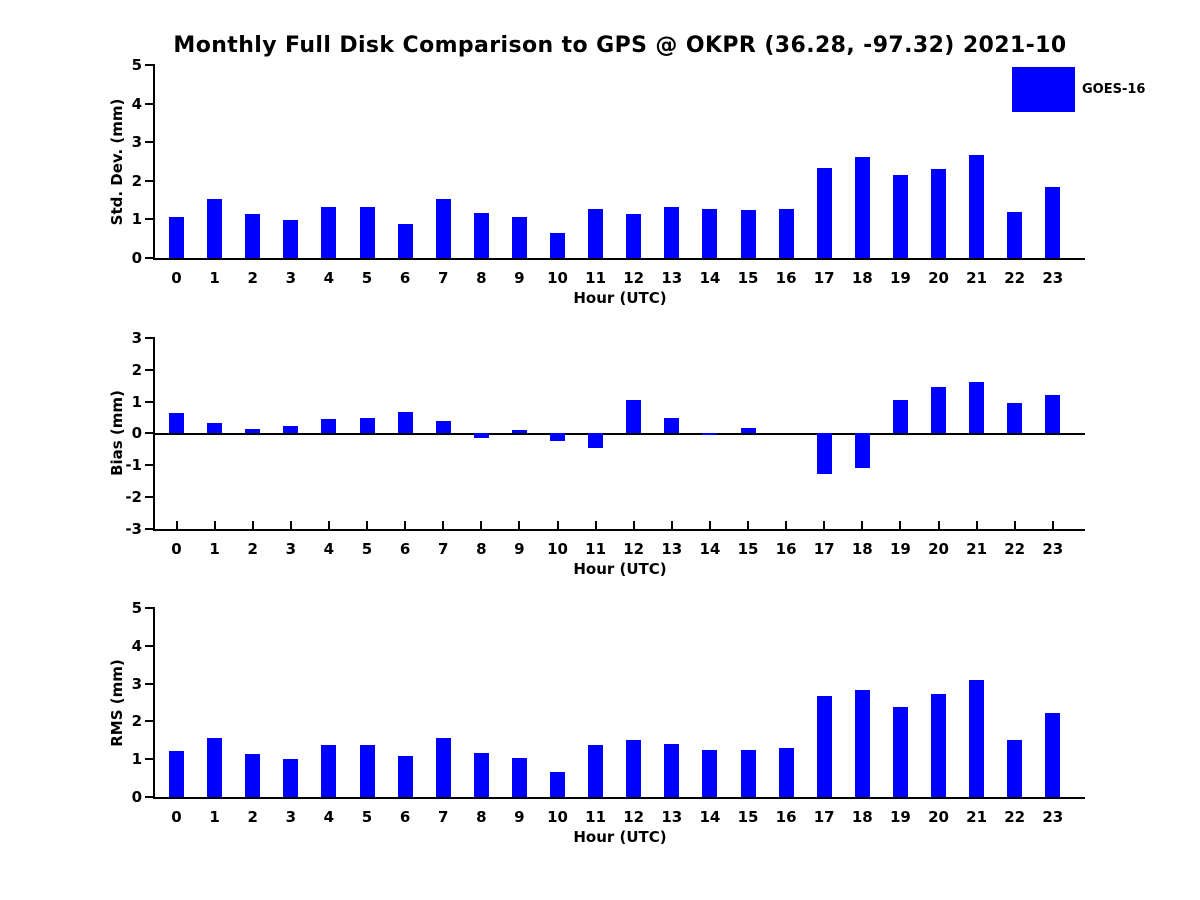  I want to click on x-tick-label: 12, so click(634, 817).